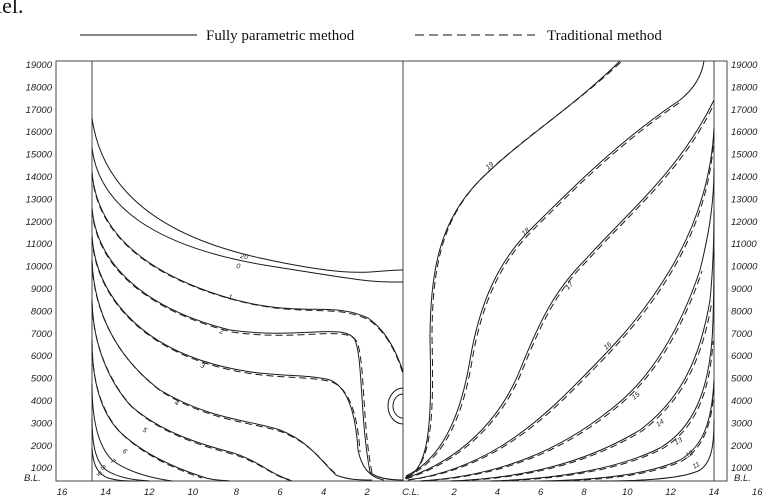  Describe the element at coordinates (39, 65) in the screenshot. I see `y-tick-left-19000: 19000` at that location.